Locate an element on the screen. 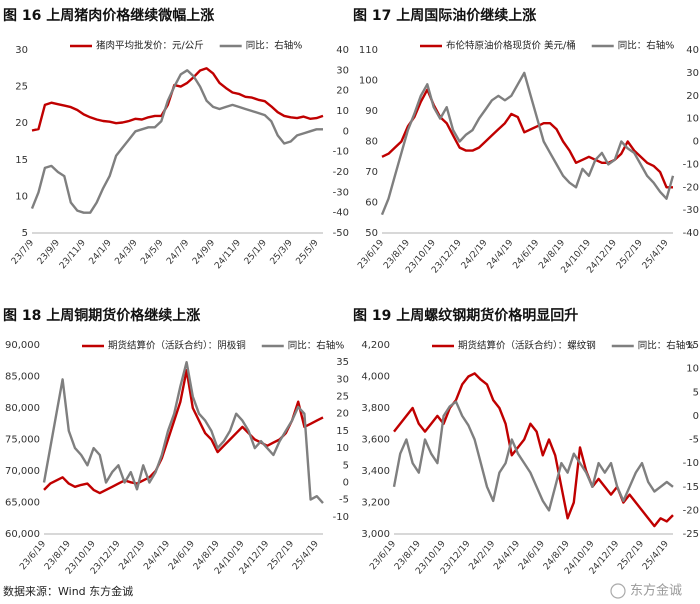  legend-label: 布伦特原油价格现货价 美元/桶 is located at coordinates (511, 46).